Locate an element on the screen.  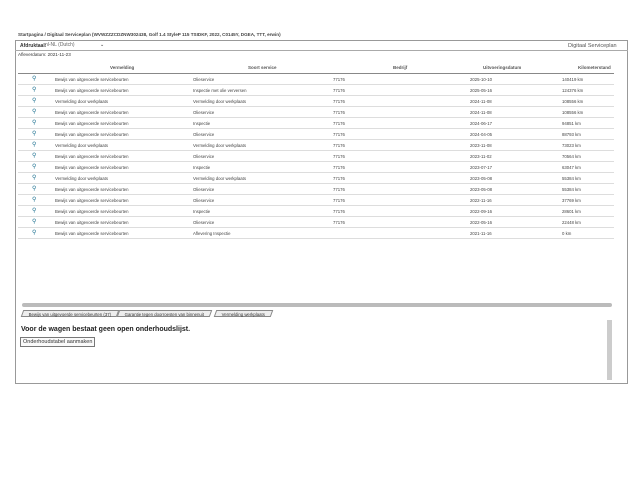
cell-km: 37769 km is located at coordinates (571, 200).